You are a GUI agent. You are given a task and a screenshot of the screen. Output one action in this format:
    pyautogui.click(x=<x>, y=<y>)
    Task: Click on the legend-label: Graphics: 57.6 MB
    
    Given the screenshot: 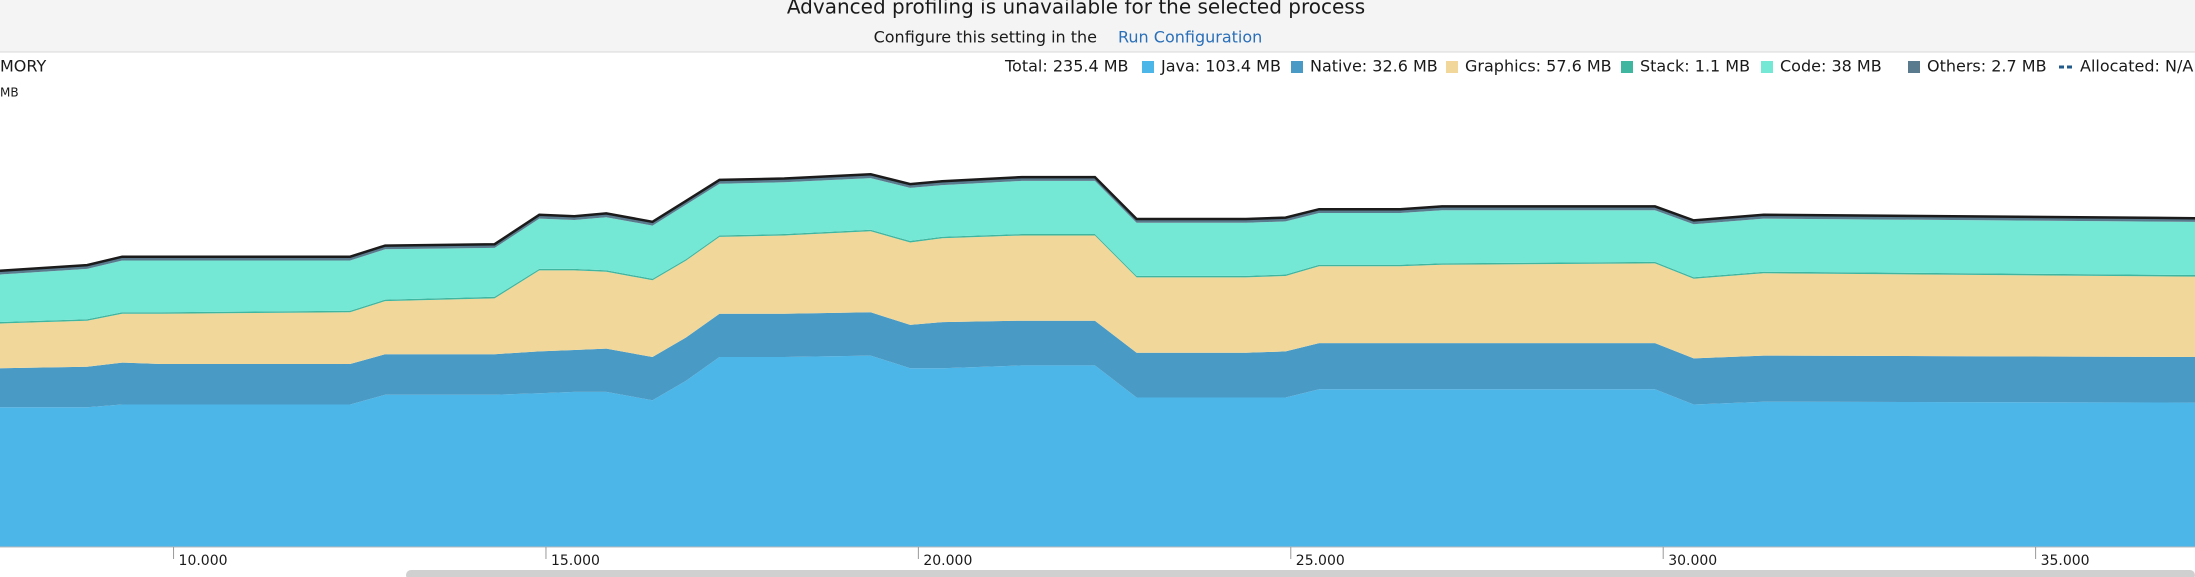 What is the action you would take?
    pyautogui.click(x=1538, y=66)
    